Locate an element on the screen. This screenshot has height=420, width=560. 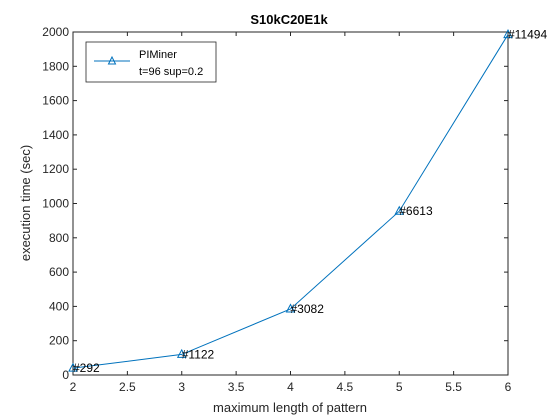
data-point-label: #6613 is located at coordinates (416, 211).